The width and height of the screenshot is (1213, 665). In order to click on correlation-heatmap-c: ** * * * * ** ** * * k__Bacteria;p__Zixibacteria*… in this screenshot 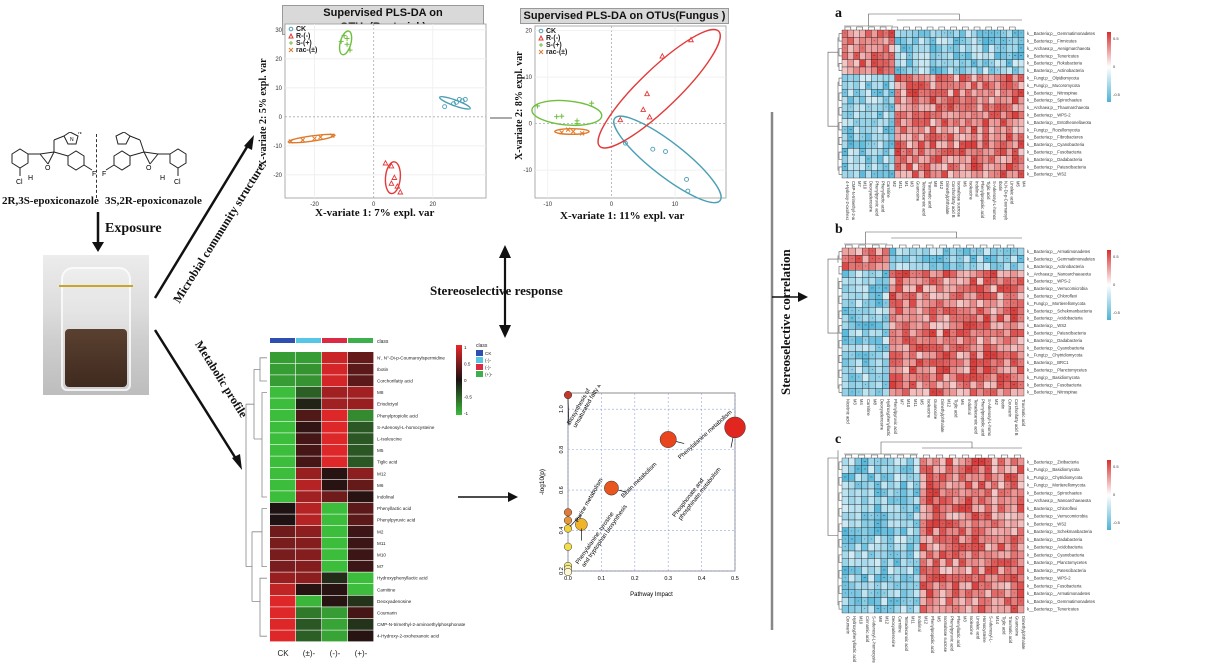, I will do `click(974, 552)`.